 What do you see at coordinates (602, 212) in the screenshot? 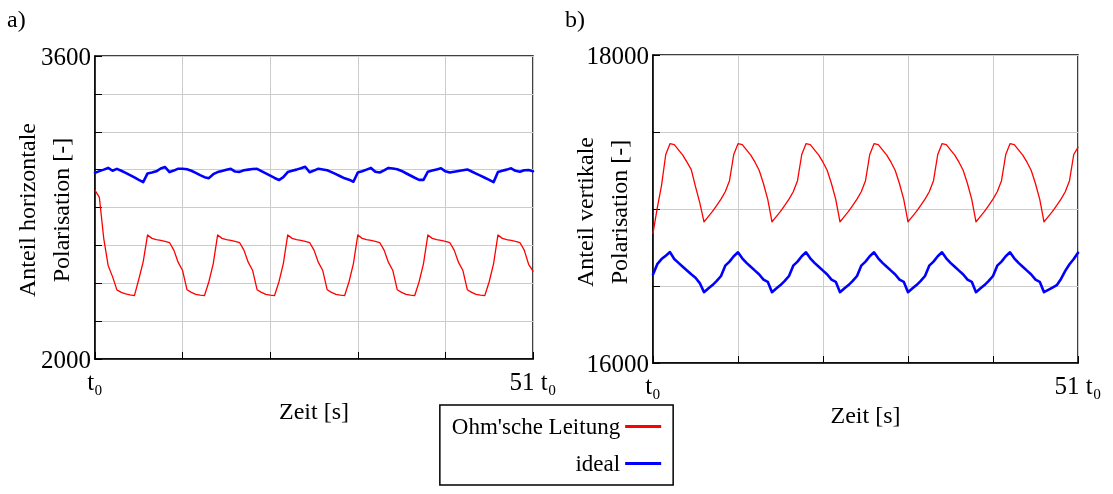
I see `y-axis-title: Anteil vertikale Polarisation [-]` at bounding box center [602, 212].